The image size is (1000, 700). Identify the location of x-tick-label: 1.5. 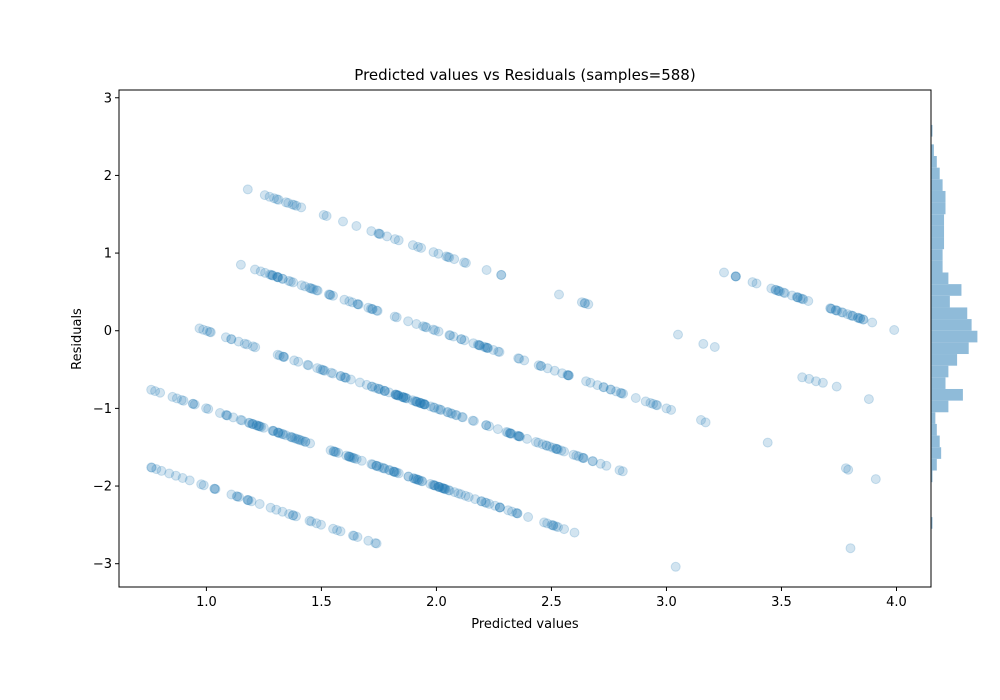
(321, 602).